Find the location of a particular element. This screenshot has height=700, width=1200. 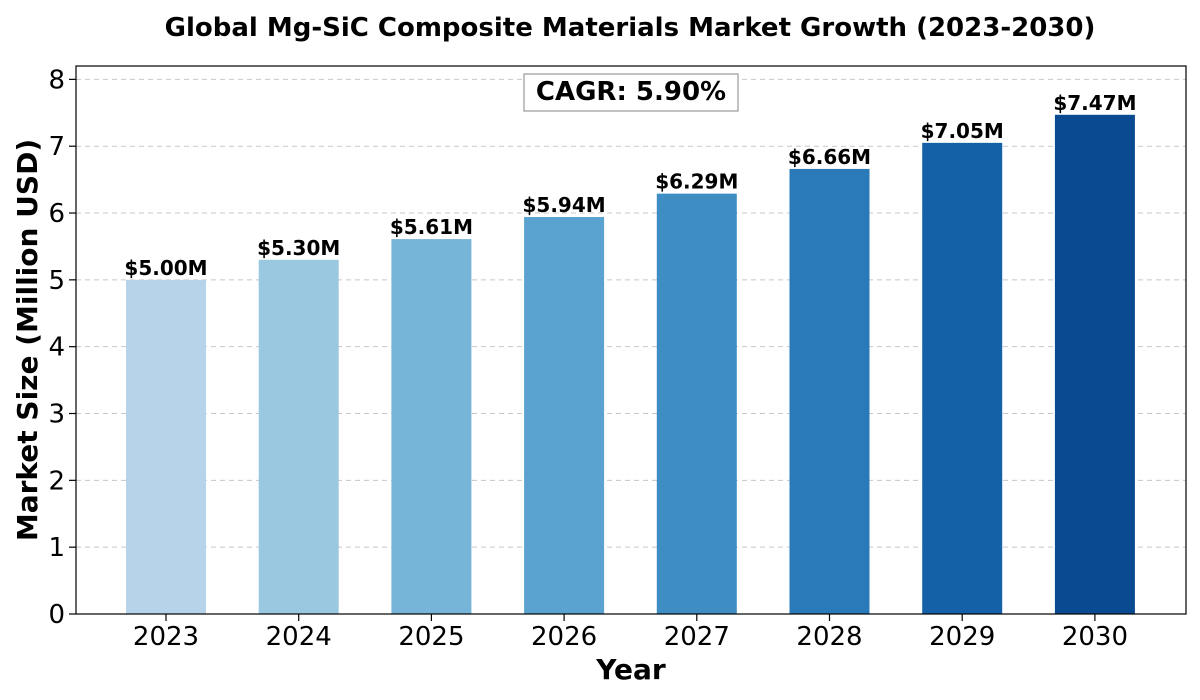

bar-value-label: $5.94M is located at coordinates (564, 205).